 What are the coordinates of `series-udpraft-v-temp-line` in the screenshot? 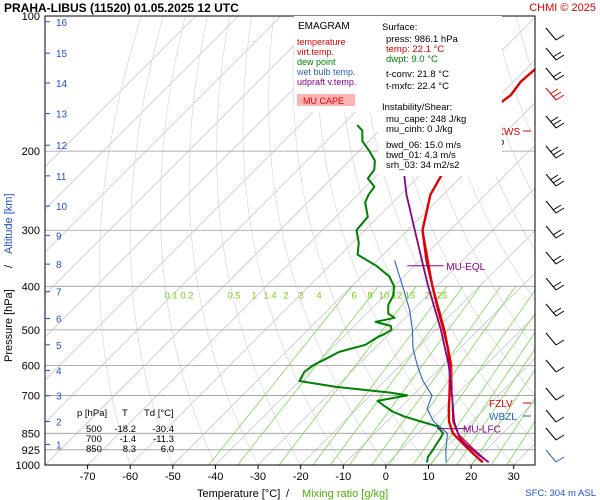 It's located at (445, 297).